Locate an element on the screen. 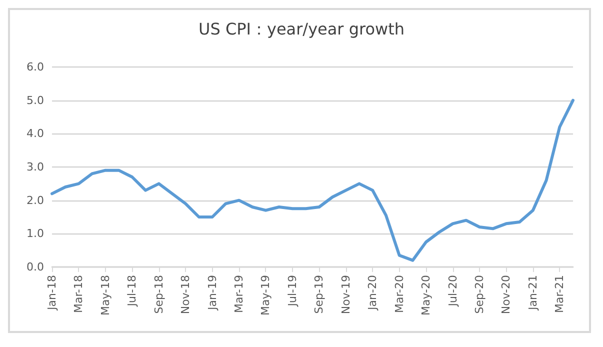 The width and height of the screenshot is (603, 347). x-tick-label: May-20 is located at coordinates (426, 295).